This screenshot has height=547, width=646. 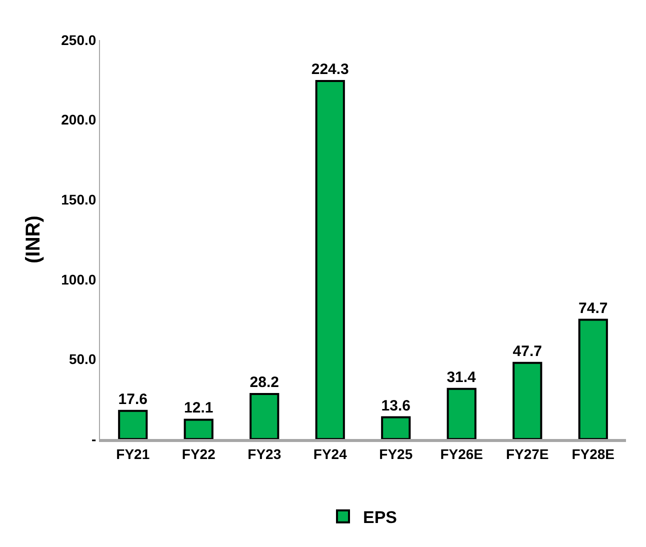 I want to click on data-label: 13.6, so click(x=395, y=405).